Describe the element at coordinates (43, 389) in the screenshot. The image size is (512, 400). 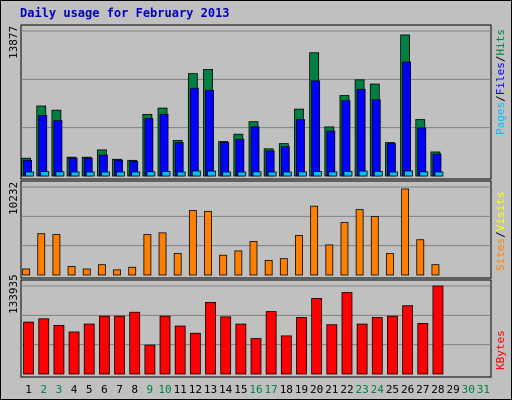
I see `day-label: 2` at that location.